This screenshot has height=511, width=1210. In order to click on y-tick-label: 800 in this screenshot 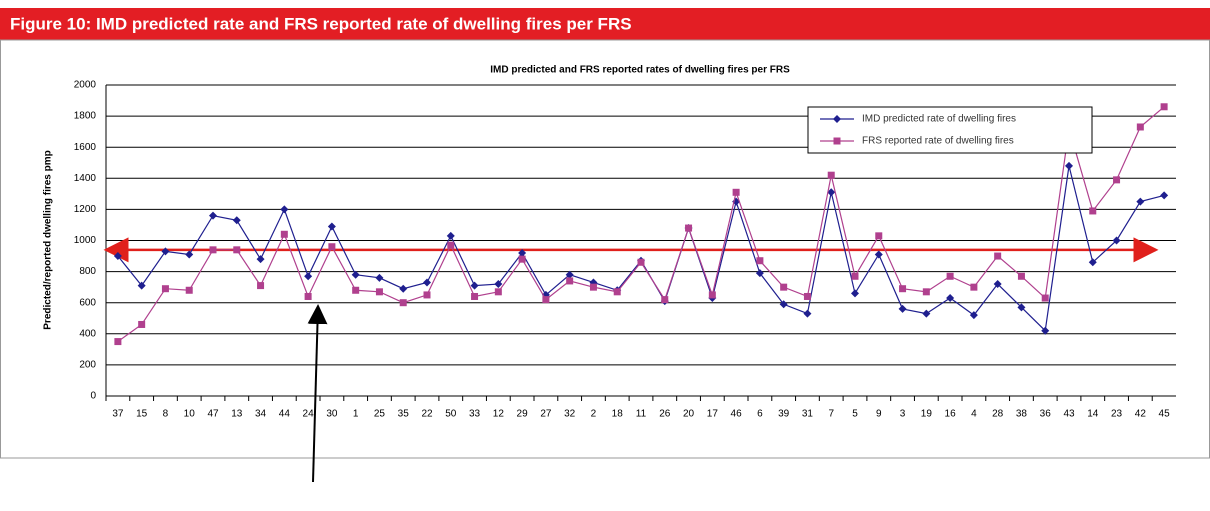, I will do `click(87, 271)`.